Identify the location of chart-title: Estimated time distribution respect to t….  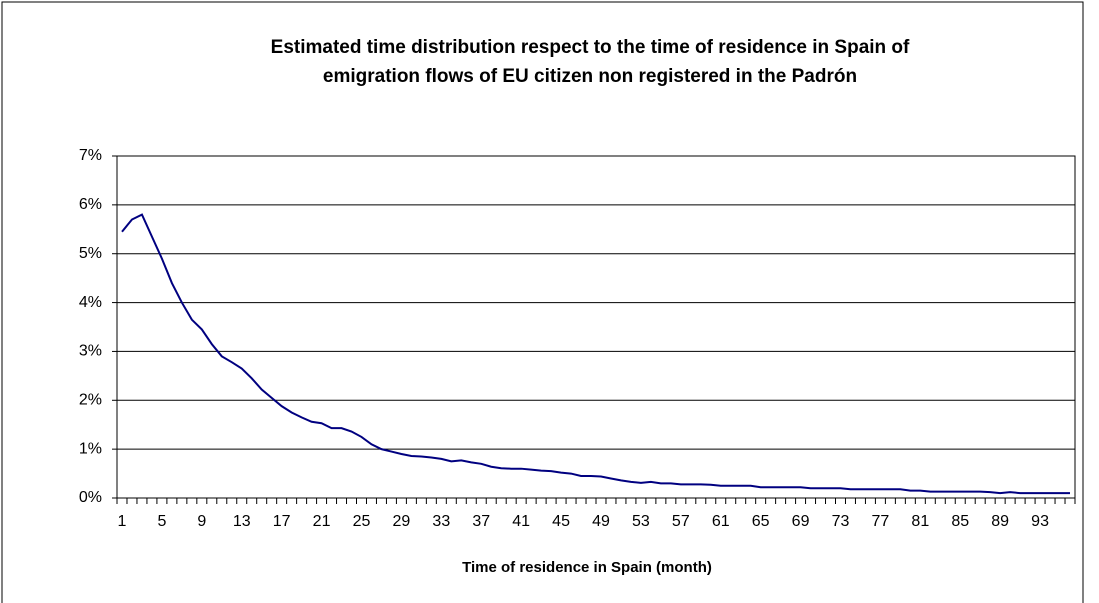
(590, 47).